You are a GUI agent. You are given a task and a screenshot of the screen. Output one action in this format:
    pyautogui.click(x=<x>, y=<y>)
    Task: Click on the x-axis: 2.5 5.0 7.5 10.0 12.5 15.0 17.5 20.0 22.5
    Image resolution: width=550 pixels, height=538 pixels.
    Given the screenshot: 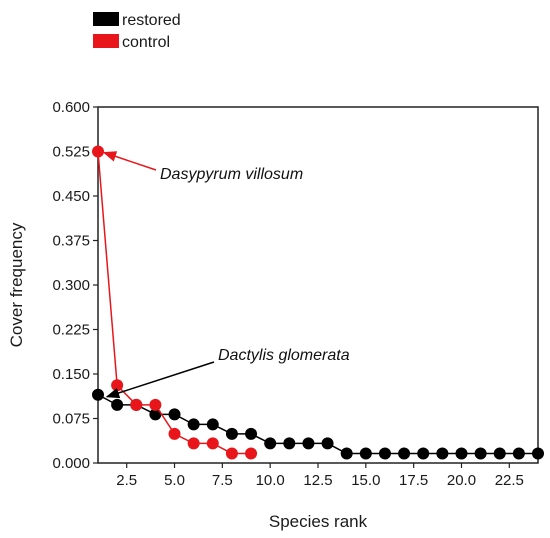 What is the action you would take?
    pyautogui.click(x=320, y=476)
    